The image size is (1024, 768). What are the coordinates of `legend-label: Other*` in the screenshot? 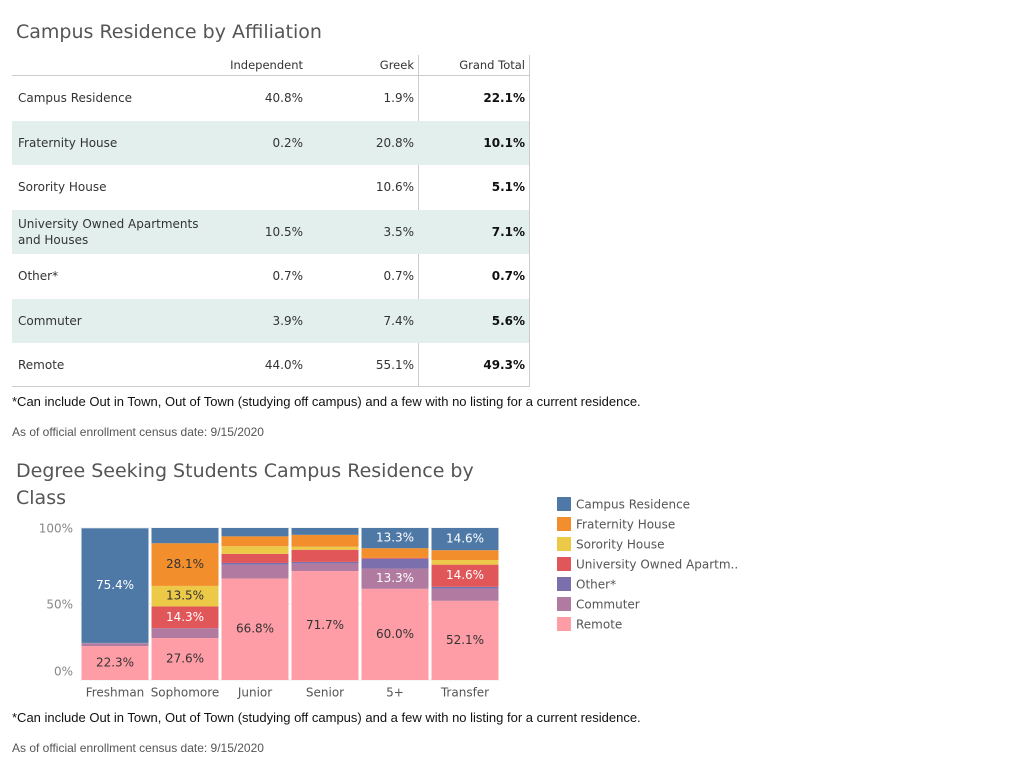 It's located at (596, 585).